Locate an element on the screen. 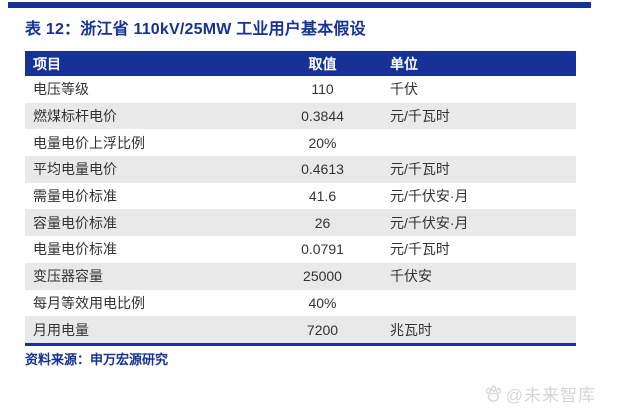 This screenshot has height=410, width=640. header-item: 项目 is located at coordinates (47, 63).